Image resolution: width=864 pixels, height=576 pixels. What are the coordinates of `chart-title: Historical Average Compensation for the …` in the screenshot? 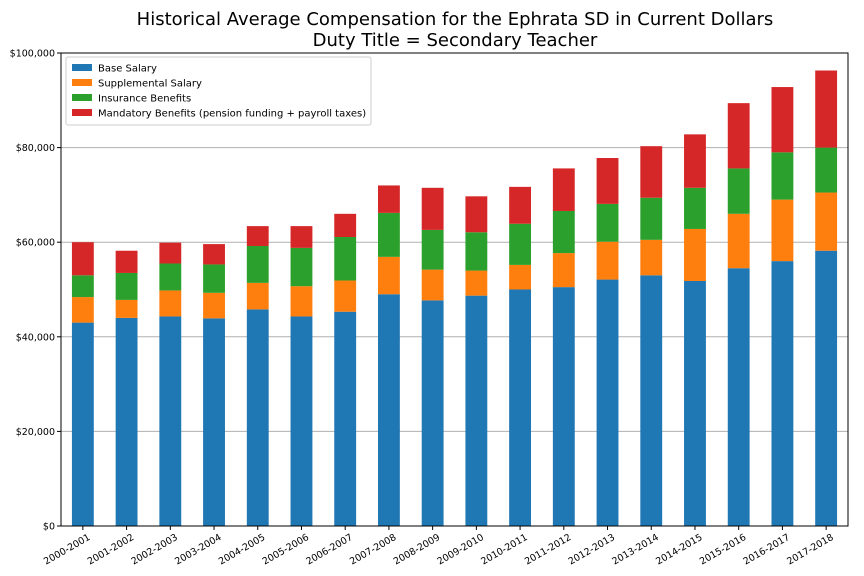 It's located at (455, 19).